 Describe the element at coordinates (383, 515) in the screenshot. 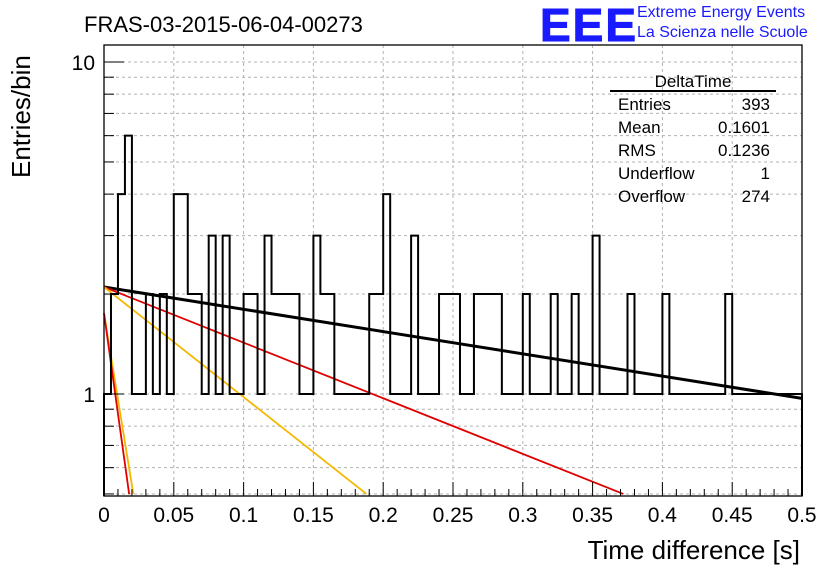

I see `x-tick-label: 0.2` at that location.